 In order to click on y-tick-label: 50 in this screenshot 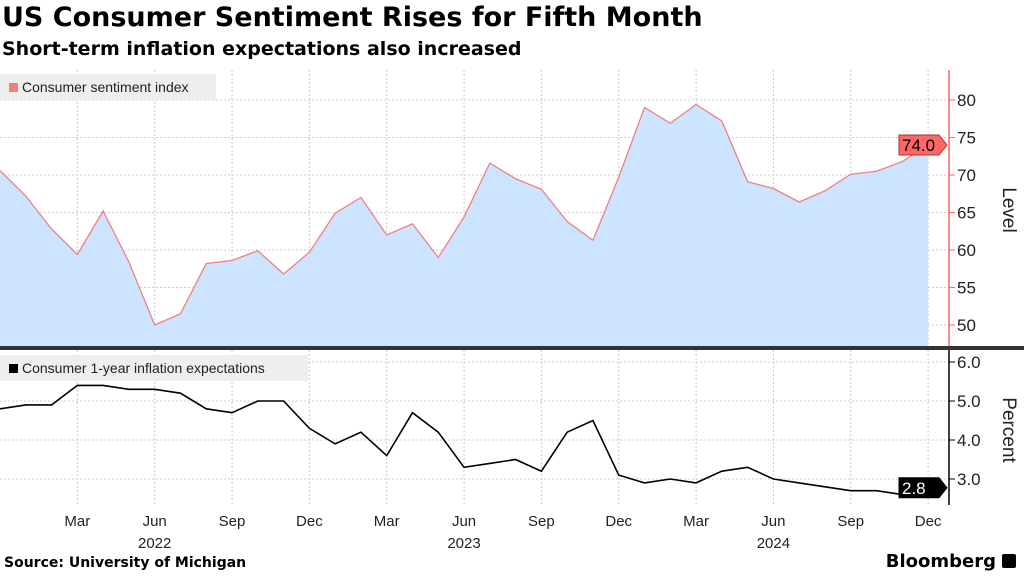, I will do `click(966, 325)`.